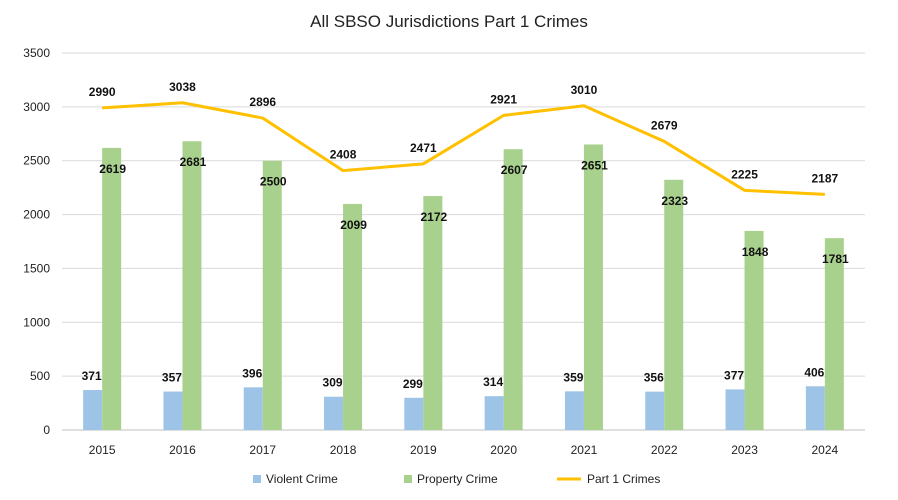  Describe the element at coordinates (493, 382) in the screenshot. I see `violent-crime-data-label: 314` at that location.